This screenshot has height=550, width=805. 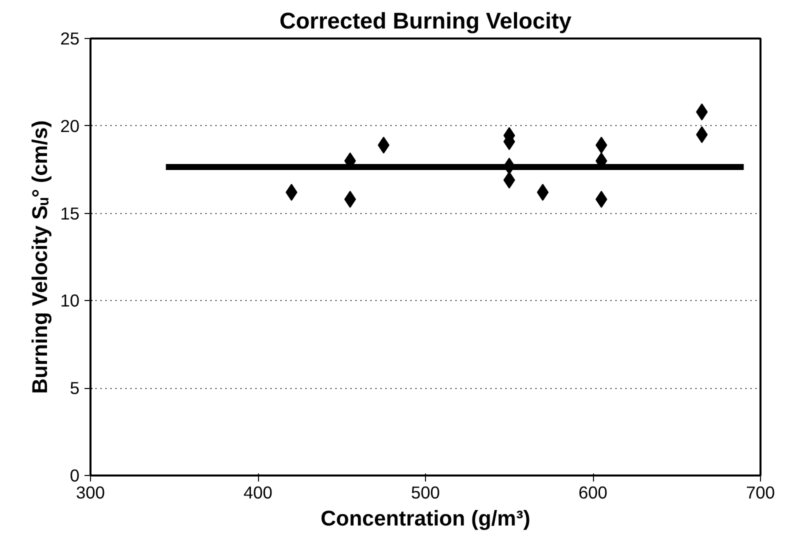 I want to click on x-tick-label: 300, so click(x=90, y=492).